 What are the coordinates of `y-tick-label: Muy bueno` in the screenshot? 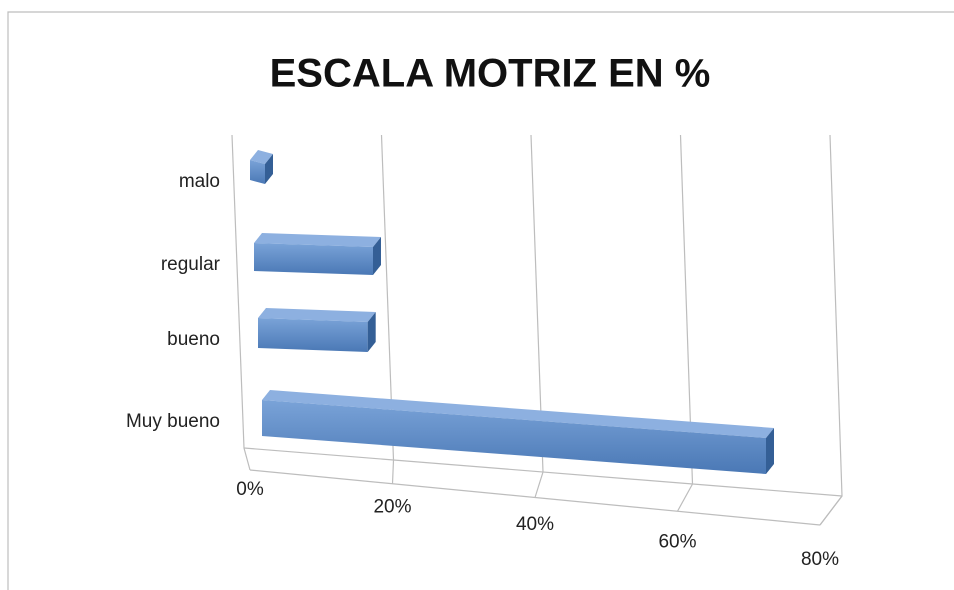 It's located at (173, 421).